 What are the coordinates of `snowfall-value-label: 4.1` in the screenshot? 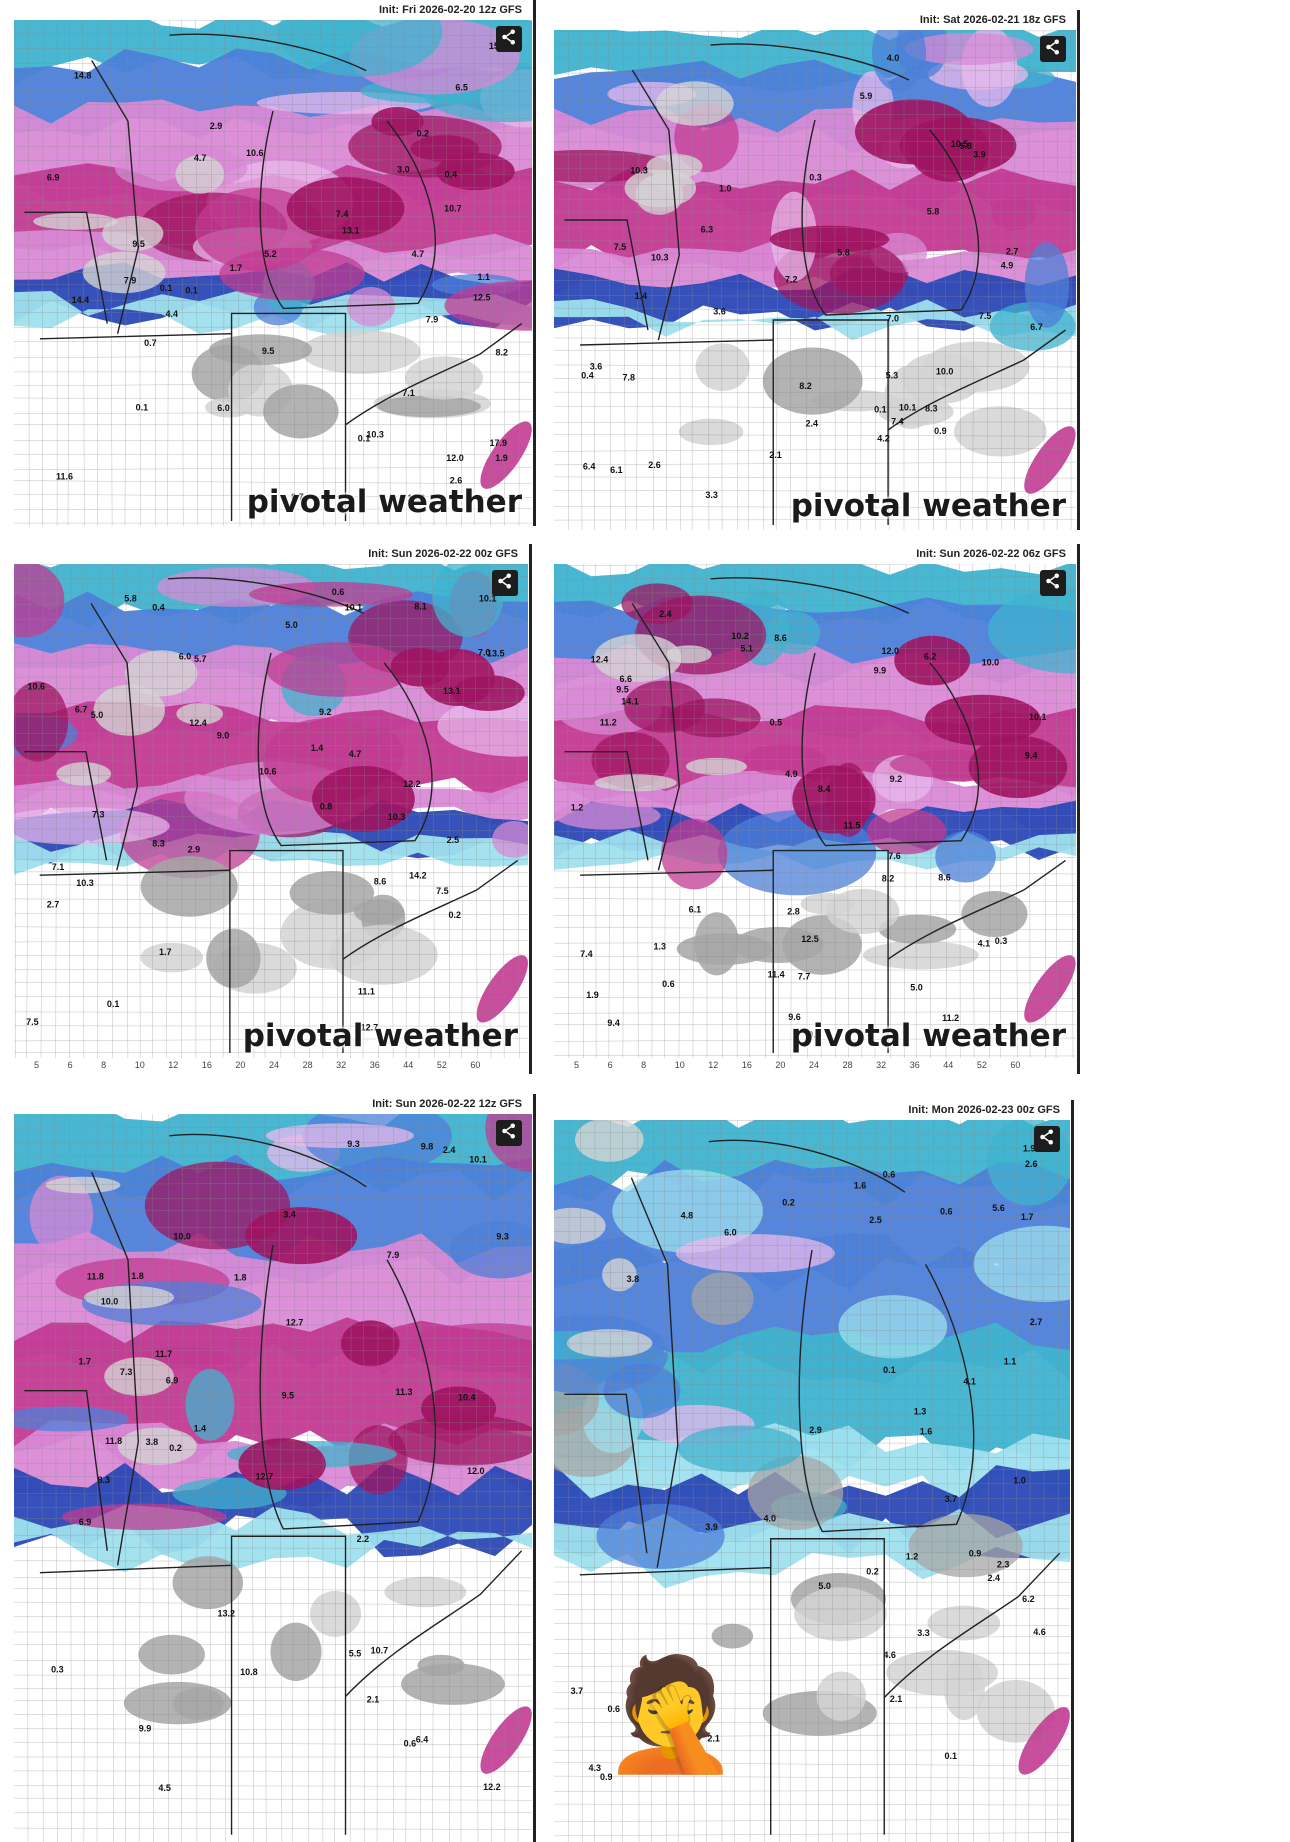 It's located at (969, 1381).